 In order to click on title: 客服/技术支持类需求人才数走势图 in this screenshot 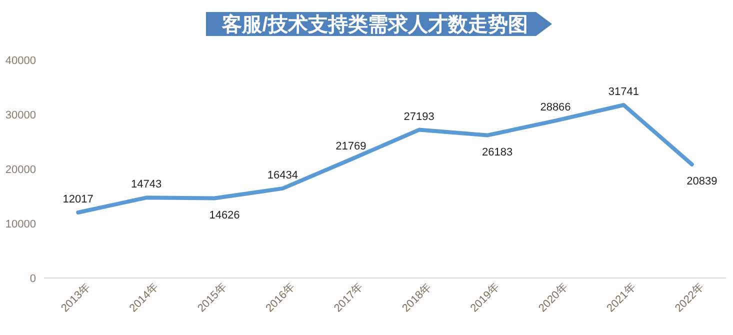, I will do `click(379, 24)`.